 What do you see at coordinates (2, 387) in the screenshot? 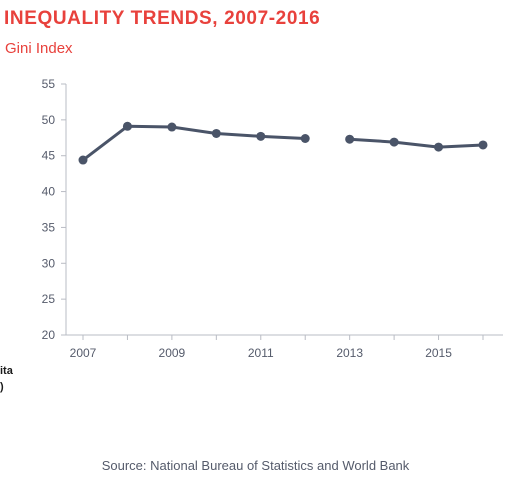
I see `clipped-text-2: )` at bounding box center [2, 387].